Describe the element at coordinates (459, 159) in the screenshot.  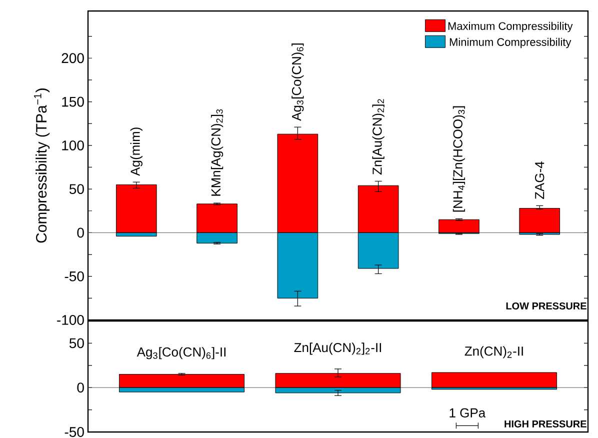
I see `category-label: [NH$_{4}$][Zn(HCOO)$_{3}$]` at that location.